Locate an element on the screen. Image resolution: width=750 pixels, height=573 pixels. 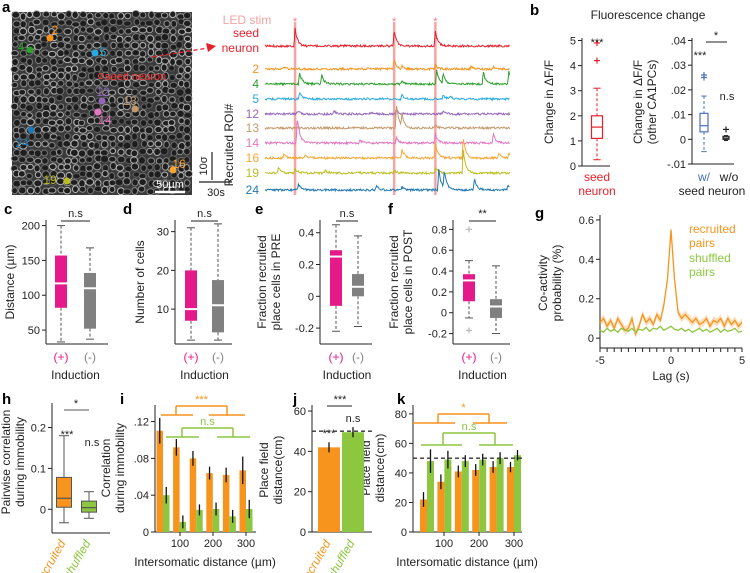
y-axis-label: distance(cm) is located at coordinates (380, 468).